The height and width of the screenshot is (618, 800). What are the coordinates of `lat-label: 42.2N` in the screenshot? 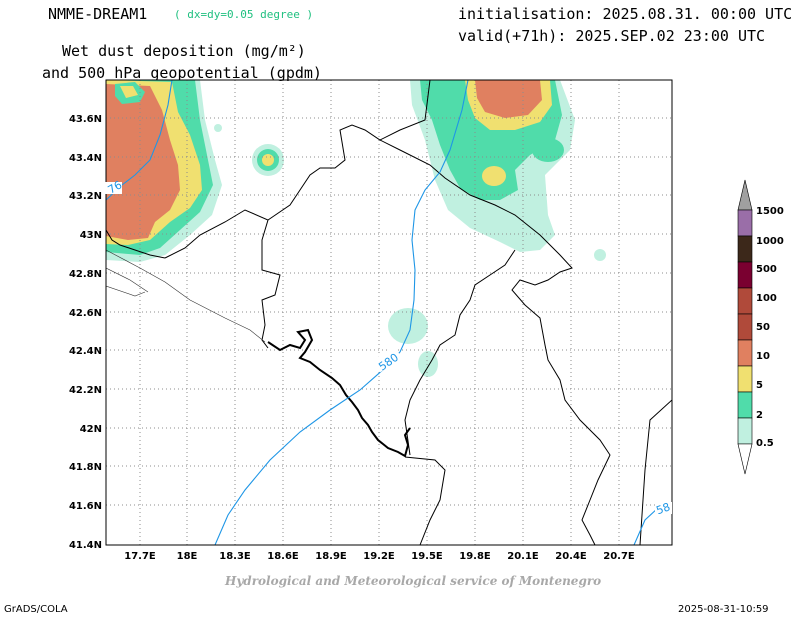 It's located at (85, 390).